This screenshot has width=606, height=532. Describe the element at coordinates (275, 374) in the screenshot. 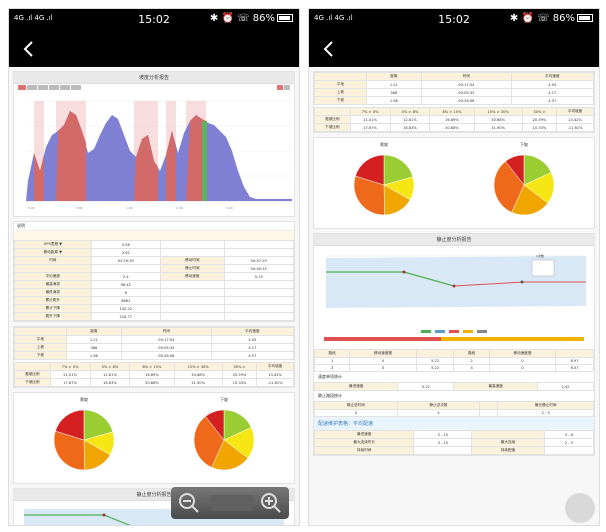

I see `table-cell: 13.42%` at that location.